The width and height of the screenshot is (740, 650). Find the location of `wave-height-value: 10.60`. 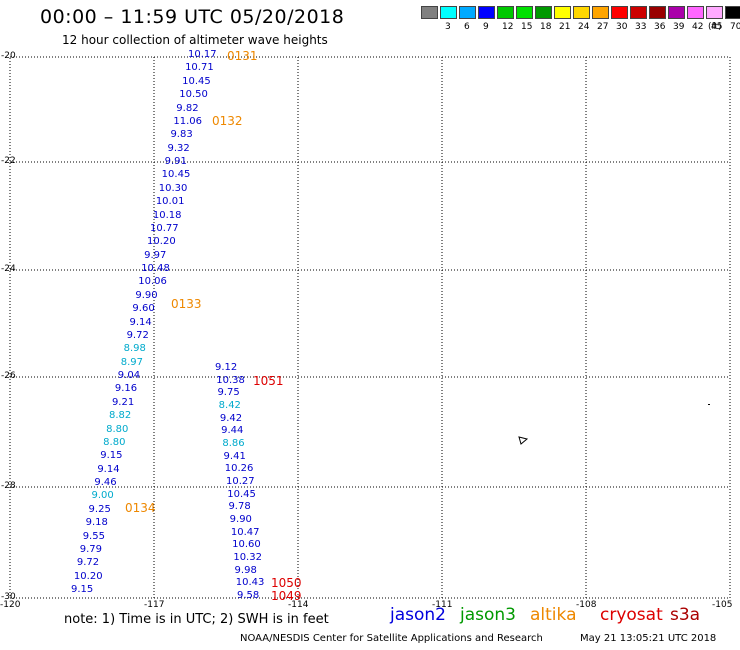

wave-height-value: 10.60 is located at coordinates (246, 545).